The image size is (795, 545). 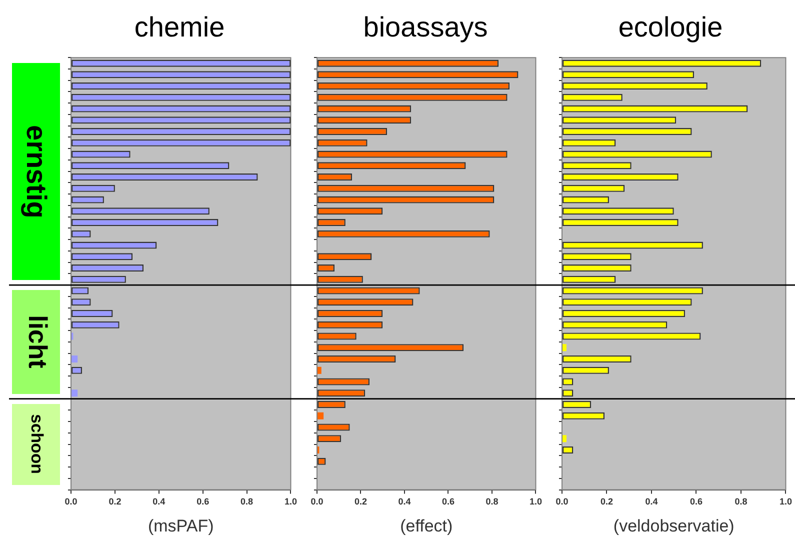 What do you see at coordinates (670, 27) in the screenshot?
I see `chart-title: ecologie` at bounding box center [670, 27].